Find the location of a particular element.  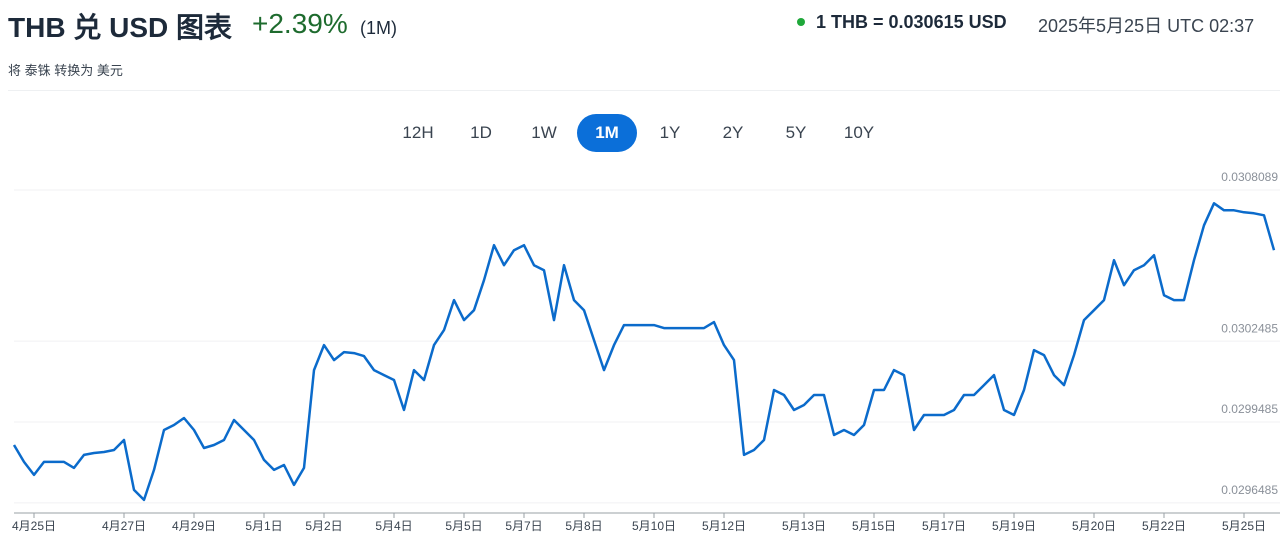

x-tick-label: 5月17日 is located at coordinates (944, 526).